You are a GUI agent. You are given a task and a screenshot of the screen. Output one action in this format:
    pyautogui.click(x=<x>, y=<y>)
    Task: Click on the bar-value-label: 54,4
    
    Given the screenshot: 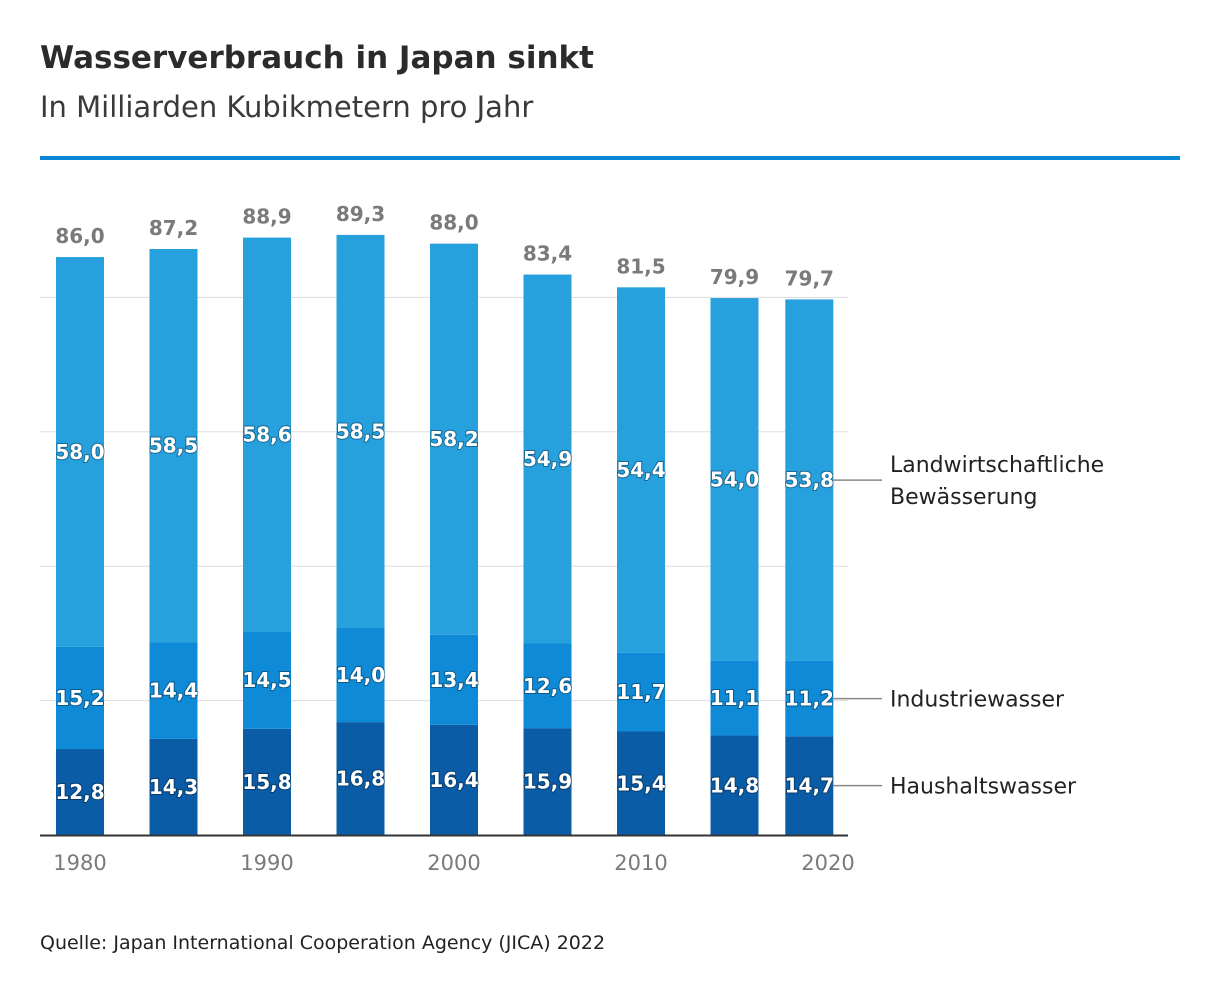 What is the action you would take?
    pyautogui.click(x=640, y=470)
    